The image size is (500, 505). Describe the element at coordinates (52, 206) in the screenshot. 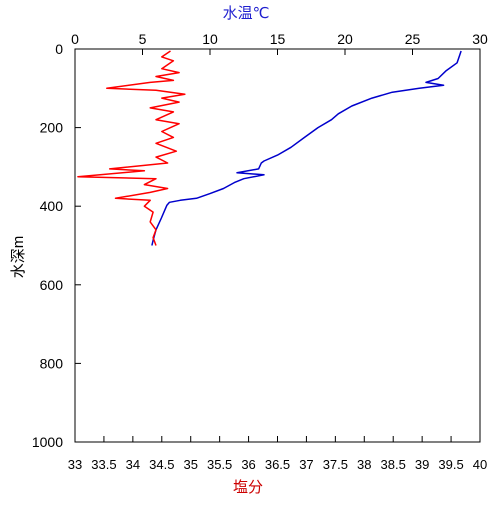

I see `left-tick-label: 400` at that location.